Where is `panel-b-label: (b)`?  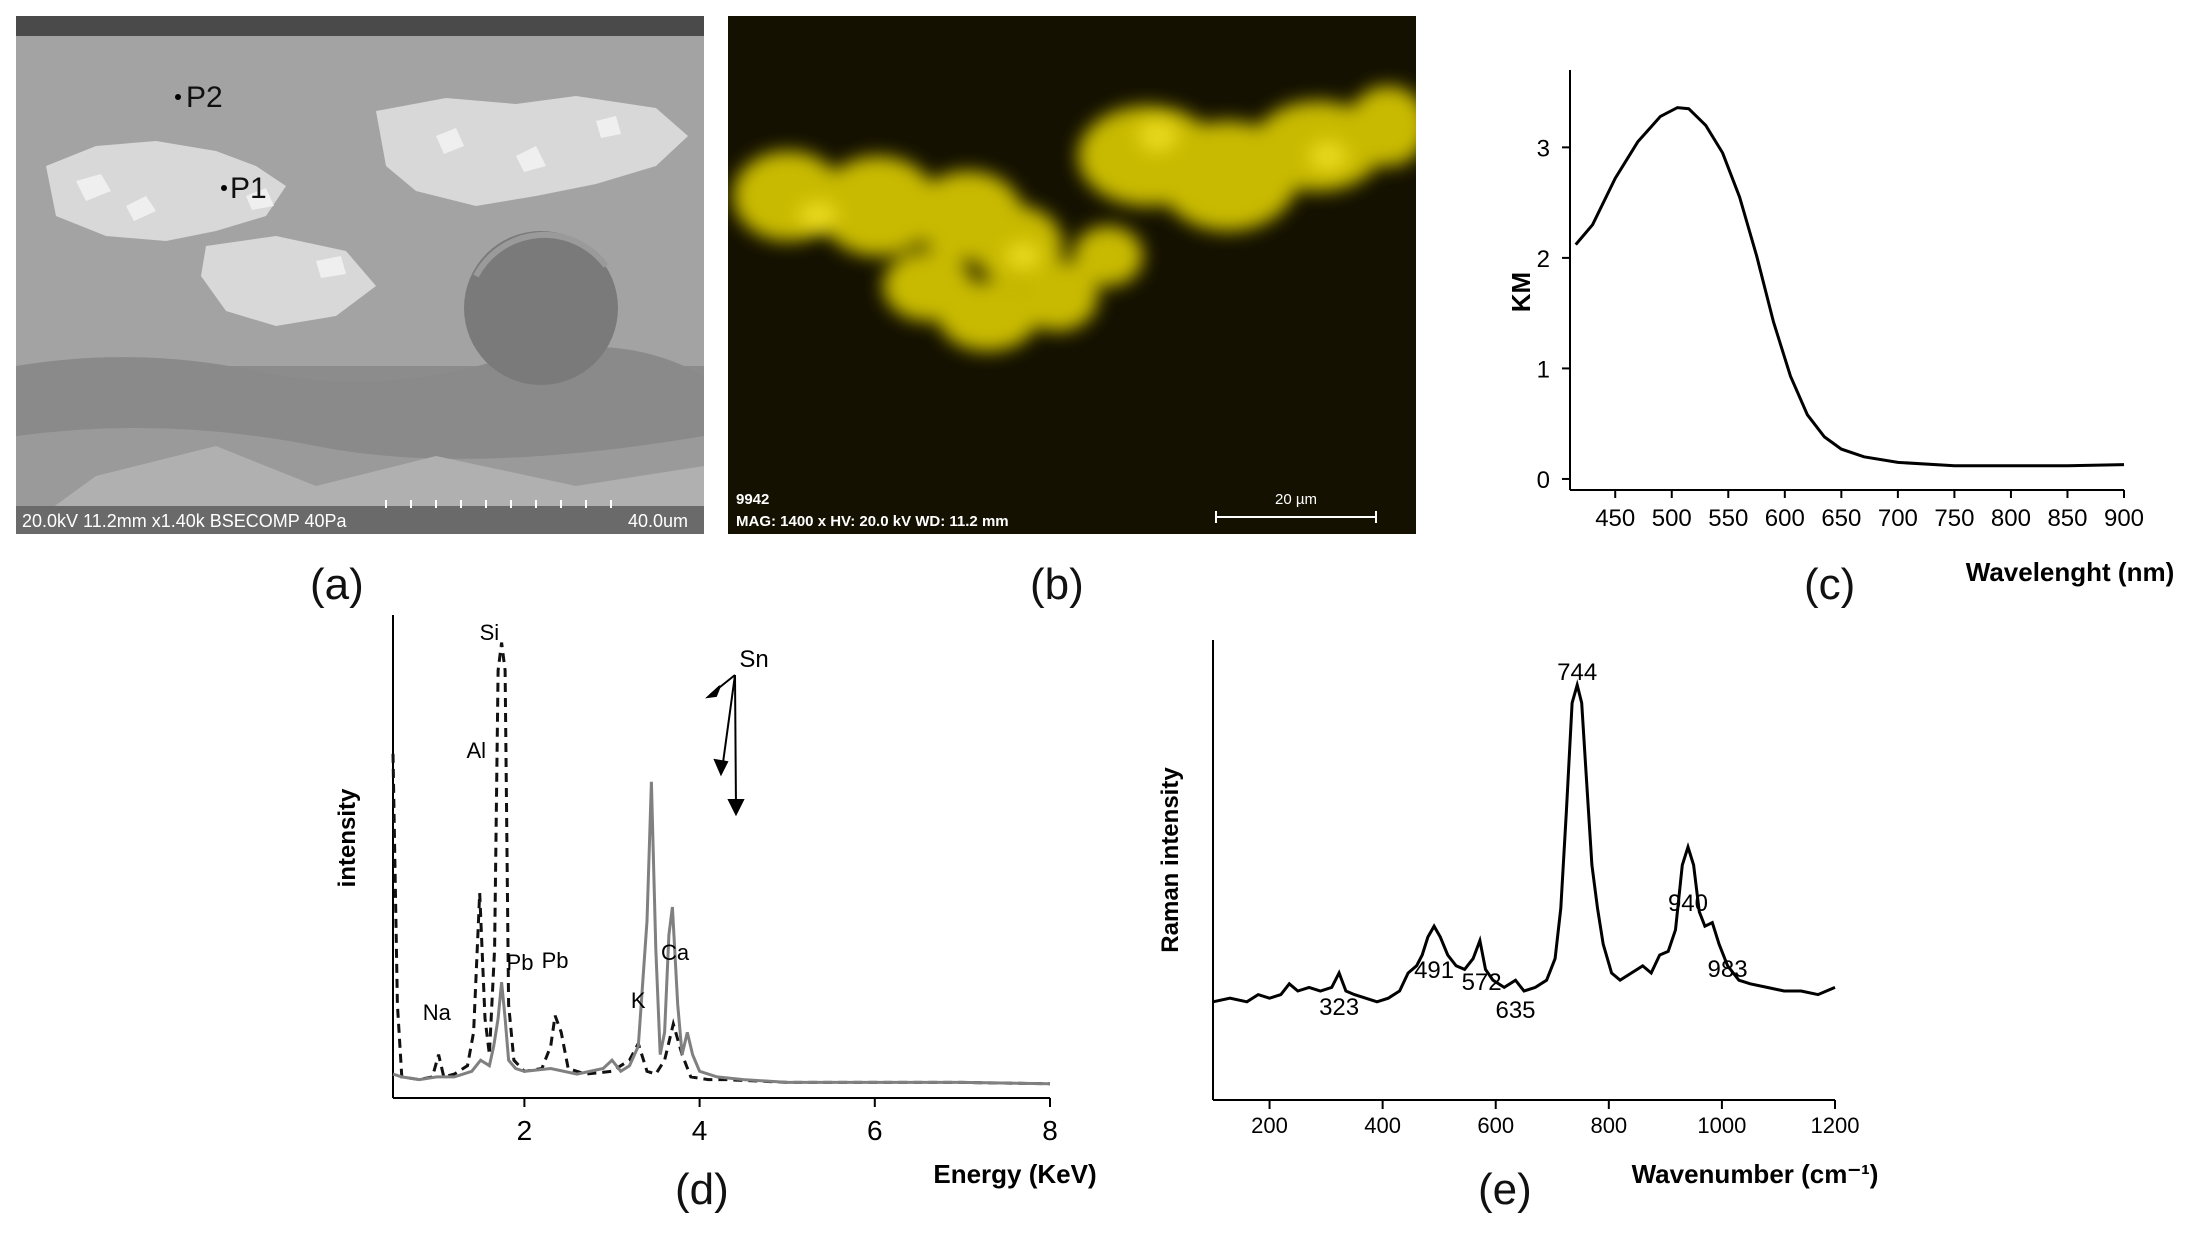
panel-b-label: (b) is located at coordinates (1057, 584).